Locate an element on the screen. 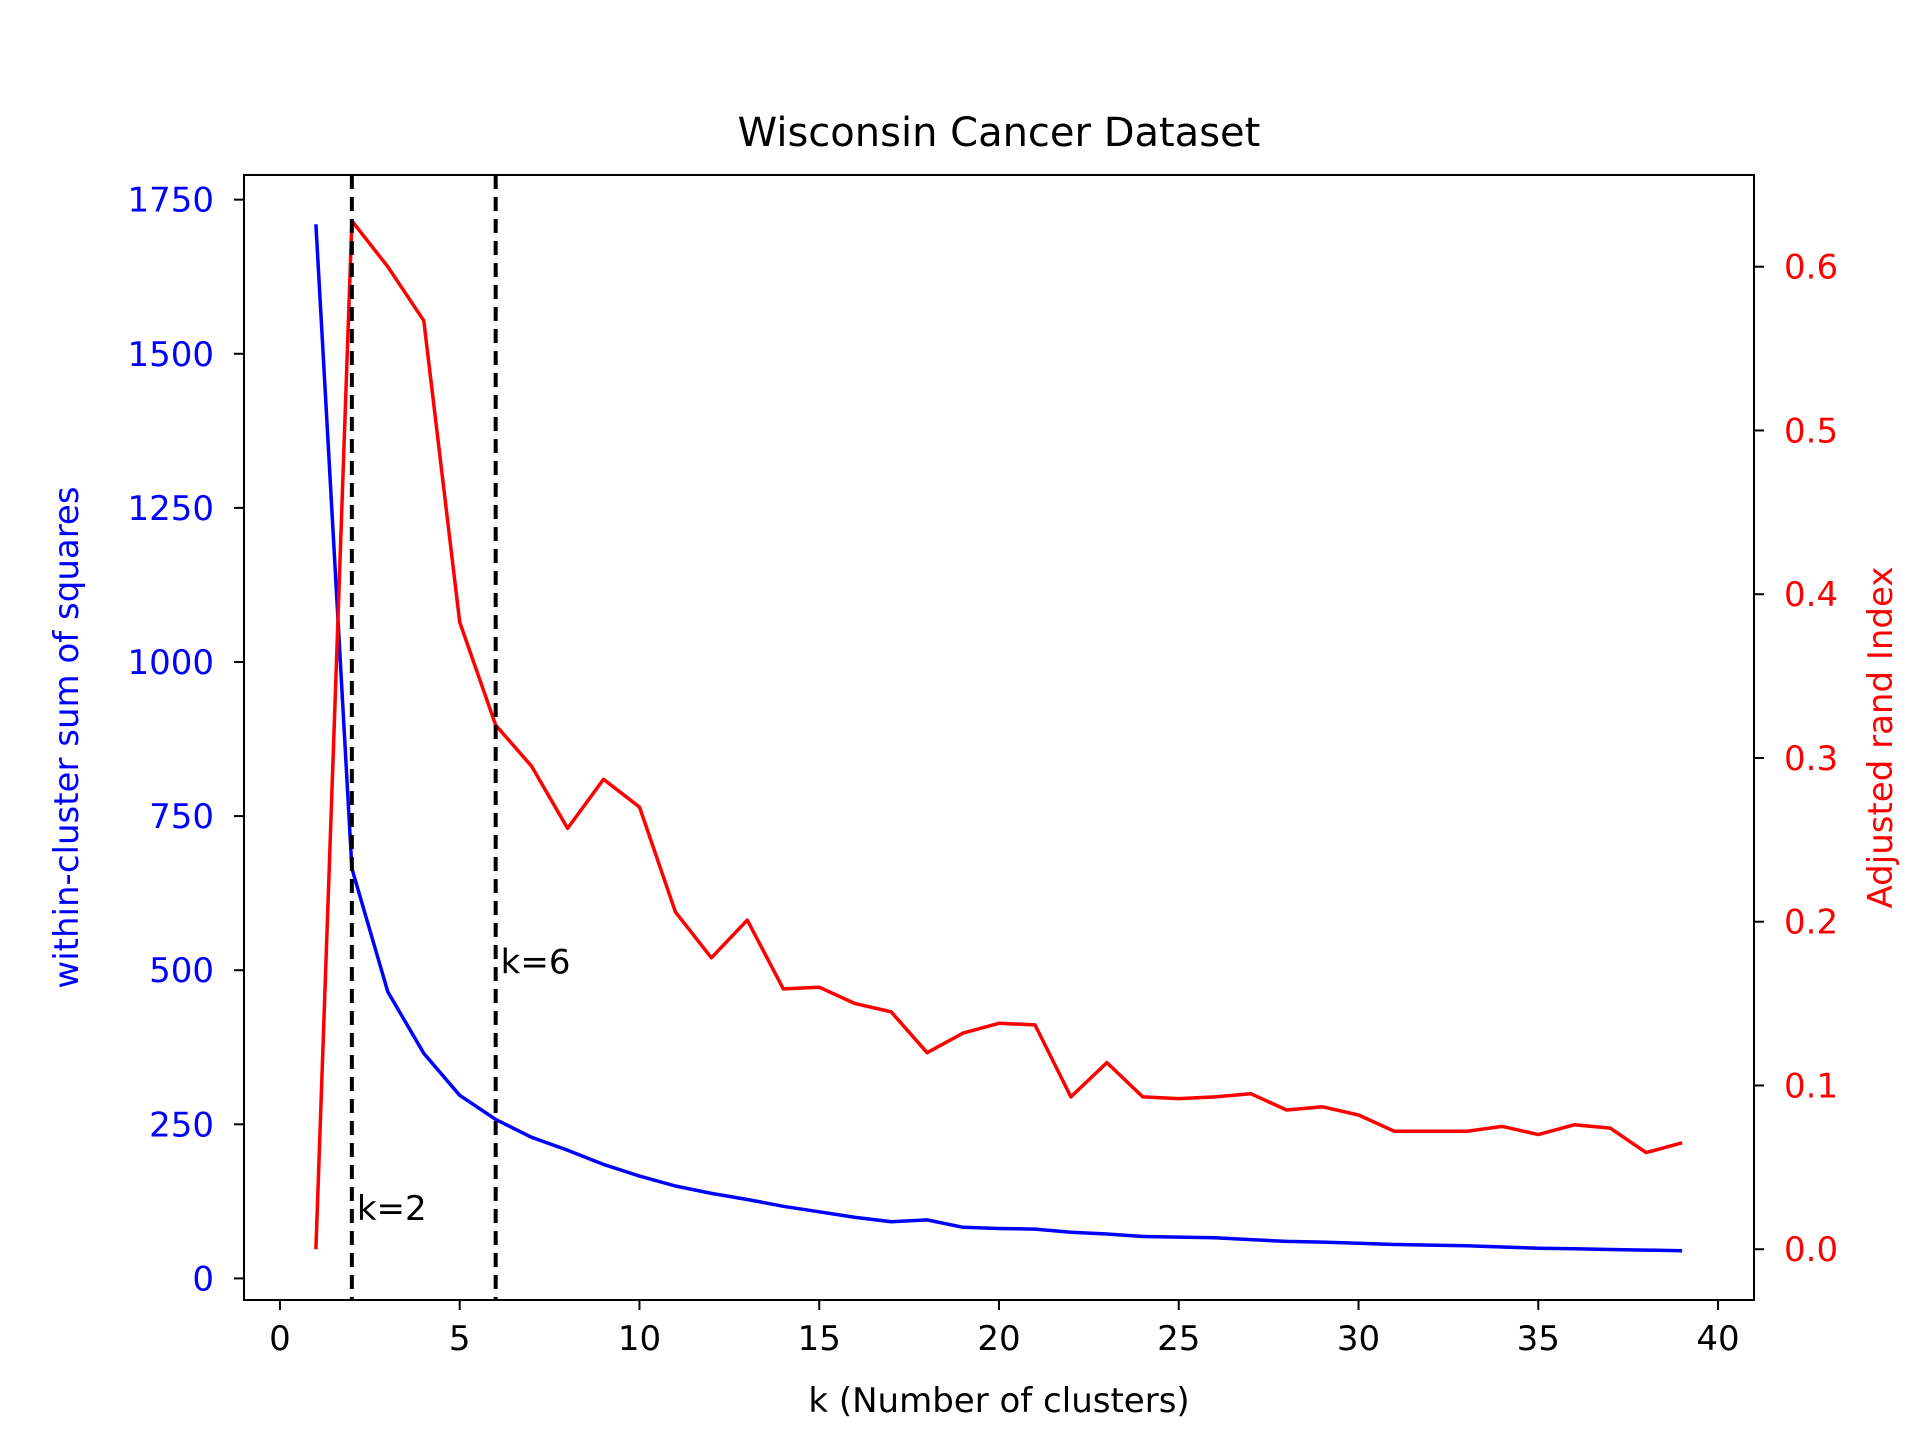 The height and width of the screenshot is (1444, 1920). y-right-tick-label: 0.2 is located at coordinates (1811, 923).